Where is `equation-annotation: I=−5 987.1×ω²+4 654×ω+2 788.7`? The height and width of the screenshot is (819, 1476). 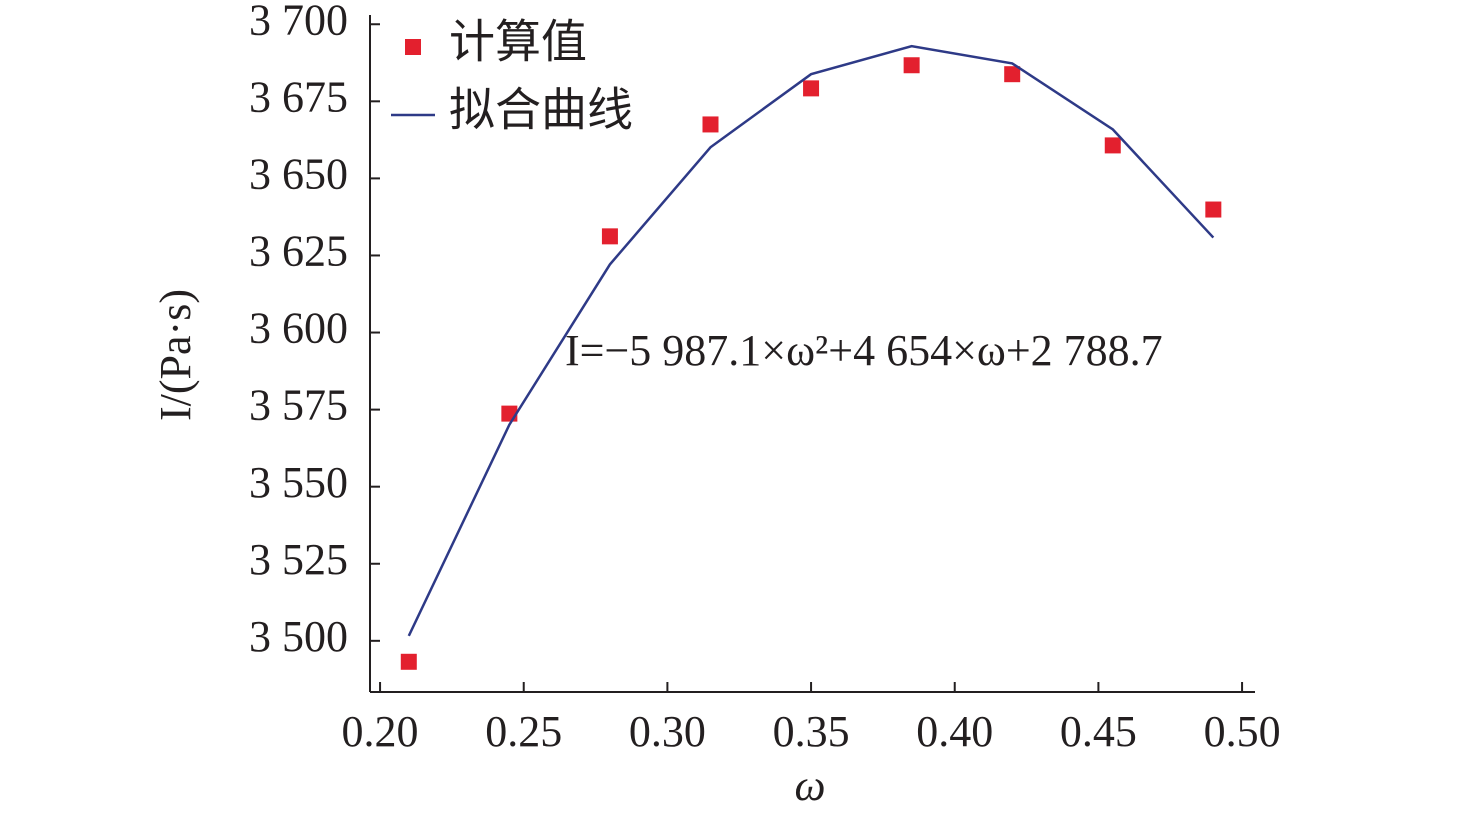 equation-annotation: I=−5 987.1×ω²+4 654×ω+2 788.7 is located at coordinates (864, 350).